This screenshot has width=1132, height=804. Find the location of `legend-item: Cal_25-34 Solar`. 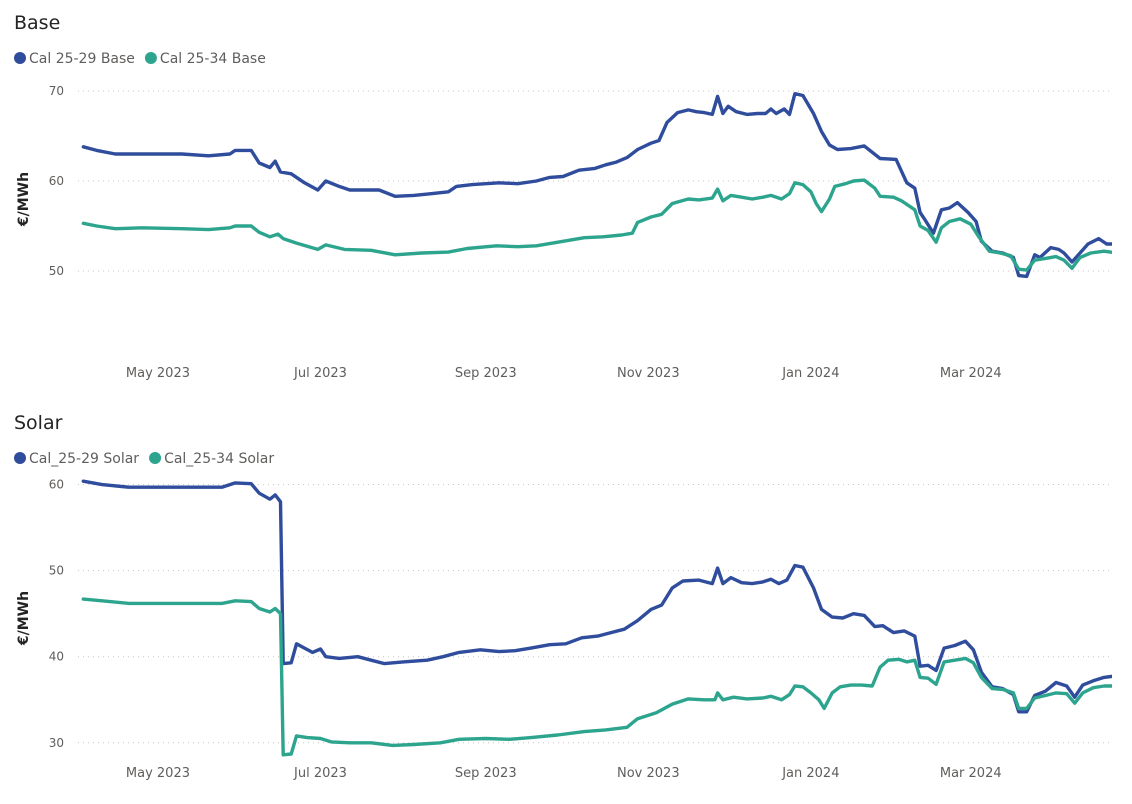

legend-item: Cal_25-34 Solar is located at coordinates (211, 459).